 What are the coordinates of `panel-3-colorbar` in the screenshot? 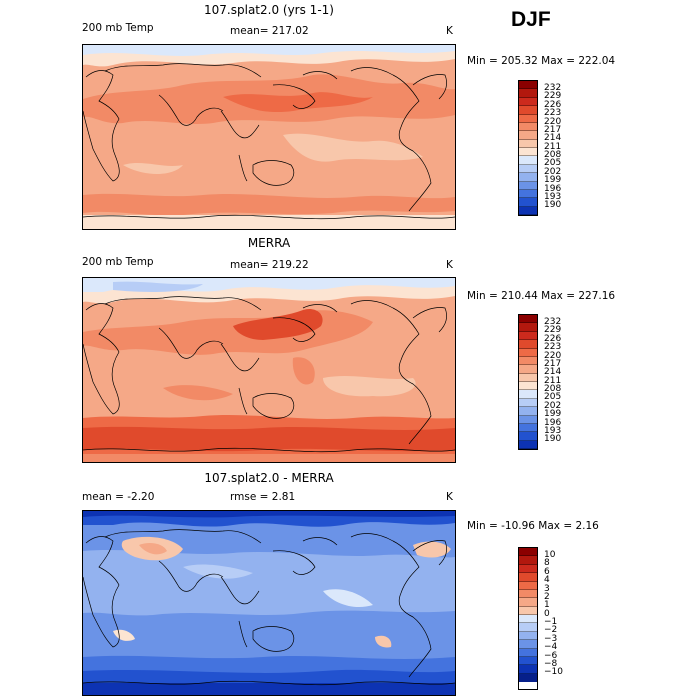 It's located at (528, 618).